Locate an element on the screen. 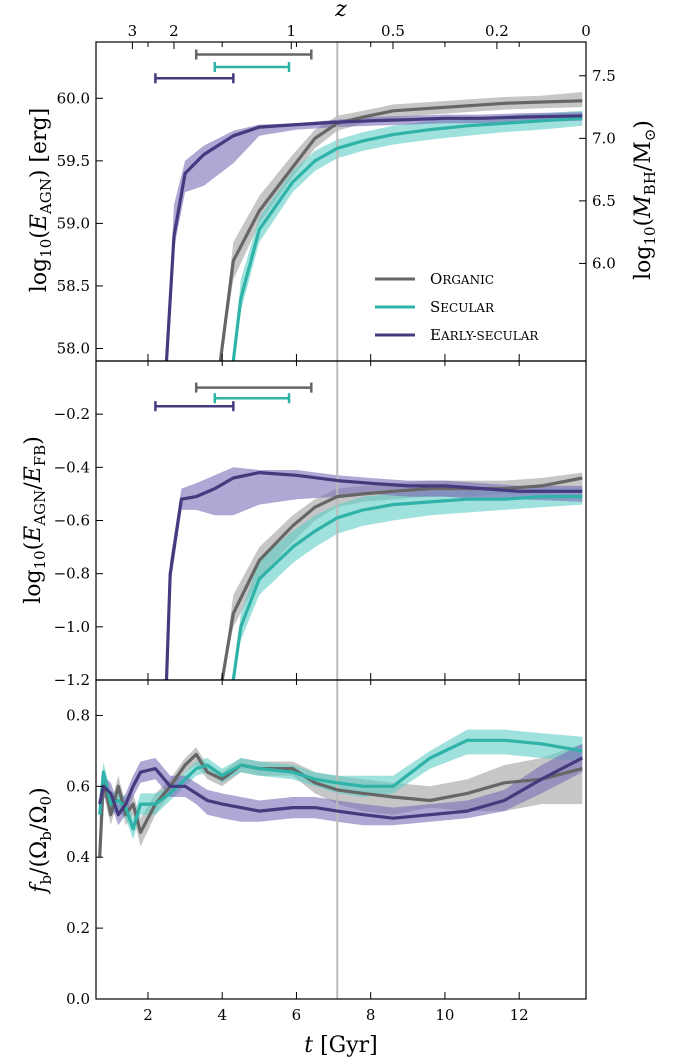 The height and width of the screenshot is (1063, 681). ytick-label-bot: 0.8 is located at coordinates (78, 715).